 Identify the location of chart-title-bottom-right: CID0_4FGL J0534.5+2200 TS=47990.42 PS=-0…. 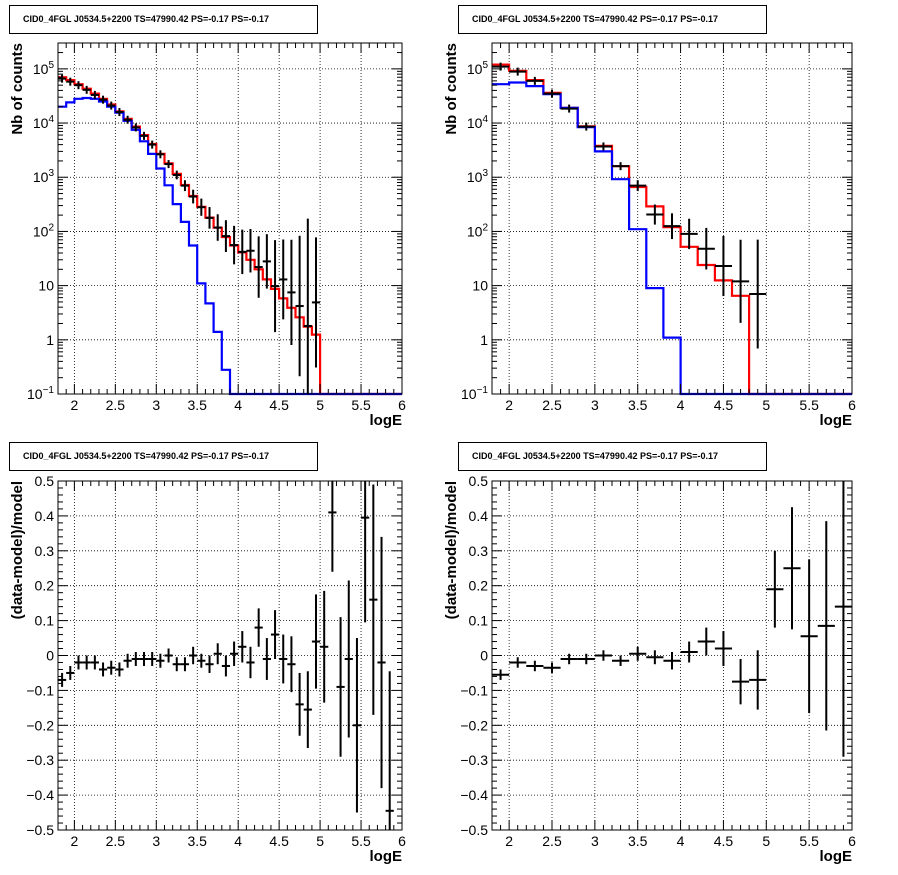
(612, 456).